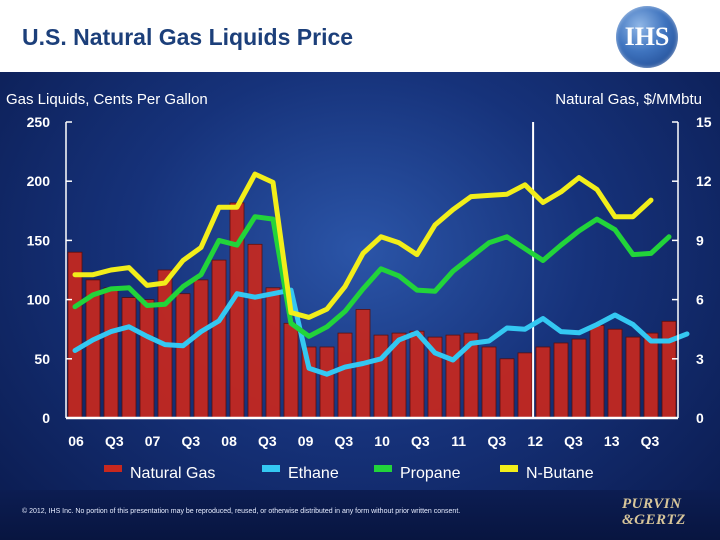  Describe the element at coordinates (42, 359) in the screenshot. I see `left-tick-label: 50` at that location.